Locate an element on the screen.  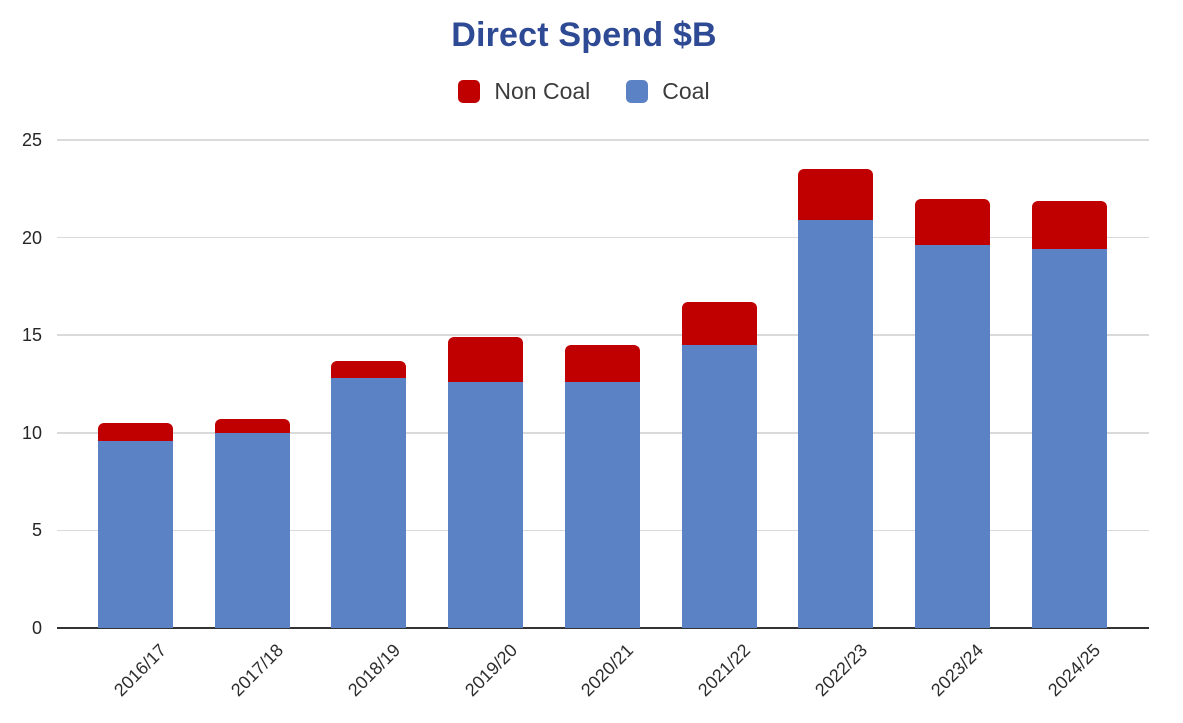
x-axis-label-2017-18: 2017/18 is located at coordinates (257, 670).